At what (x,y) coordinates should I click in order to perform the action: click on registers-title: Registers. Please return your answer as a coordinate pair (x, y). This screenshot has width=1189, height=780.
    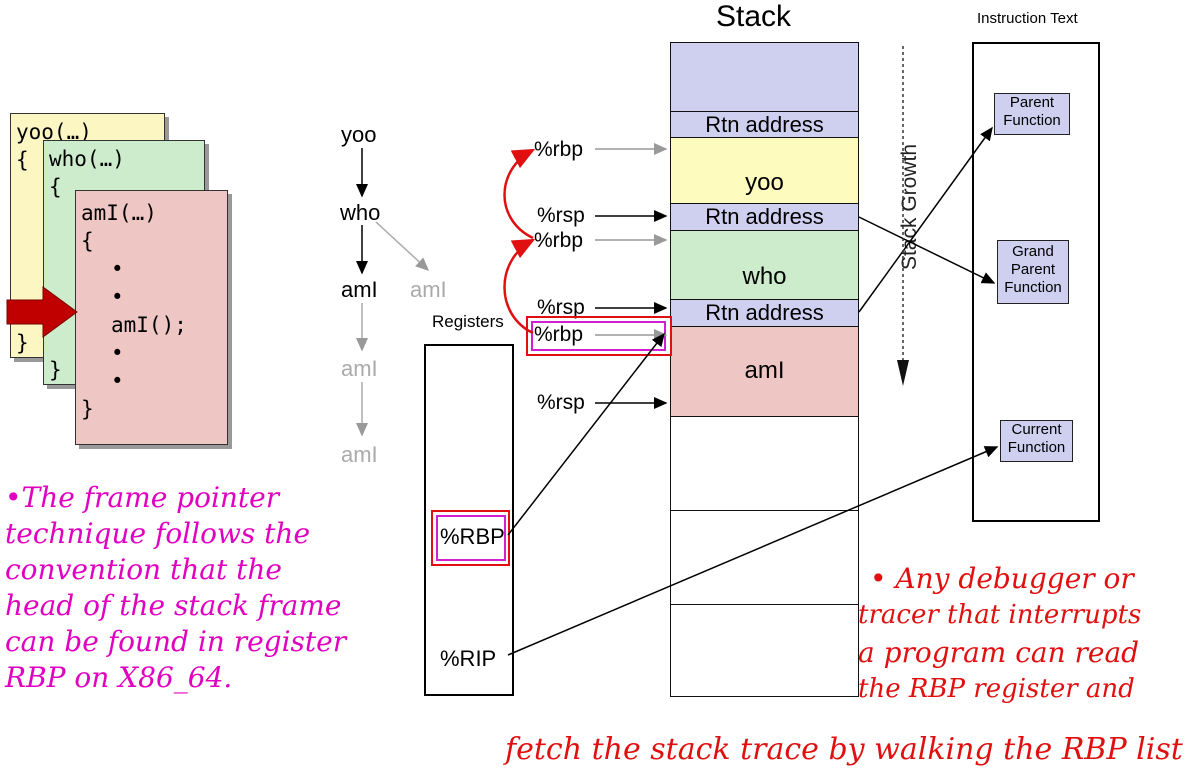
    Looking at the image, I should click on (468, 321).